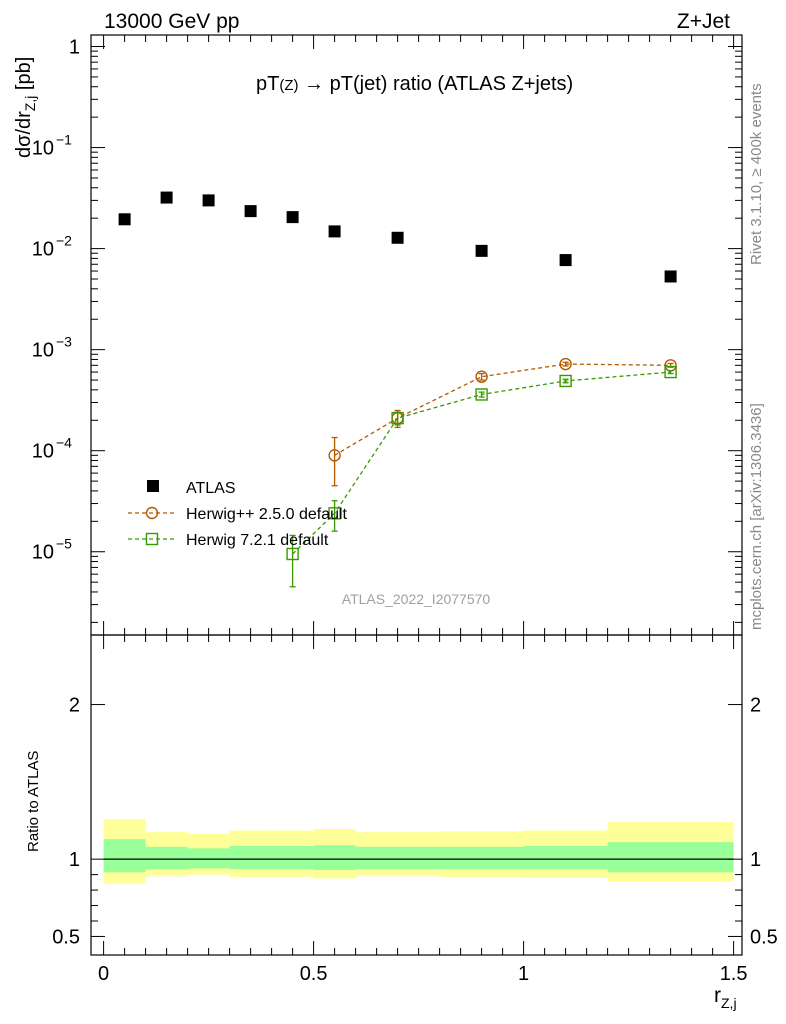 This screenshot has height=1024, width=786. Describe the element at coordinates (66, 937) in the screenshot. I see `ratio-y-tick-label: 0.5` at that location.